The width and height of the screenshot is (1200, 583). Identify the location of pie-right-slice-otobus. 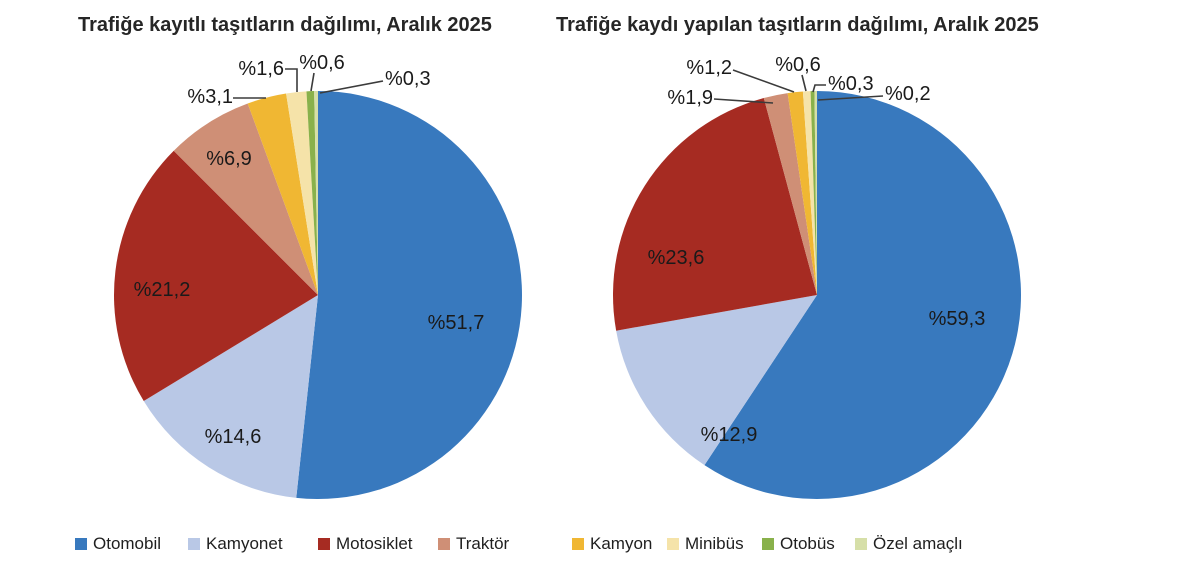
(813, 193).